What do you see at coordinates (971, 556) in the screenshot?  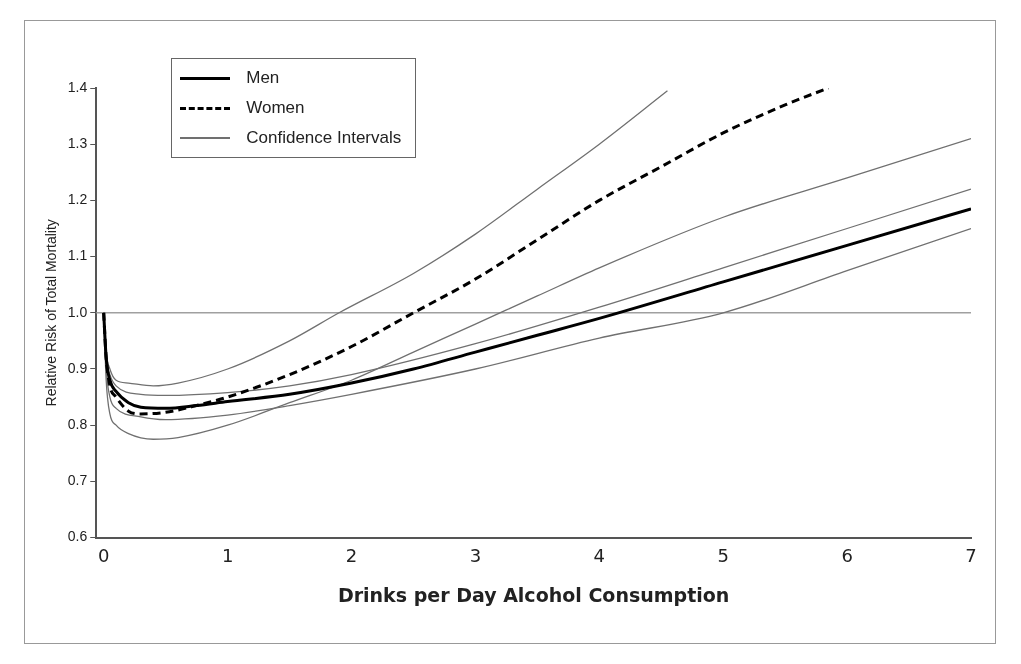 I see `x-tick-label: 7` at bounding box center [971, 556].